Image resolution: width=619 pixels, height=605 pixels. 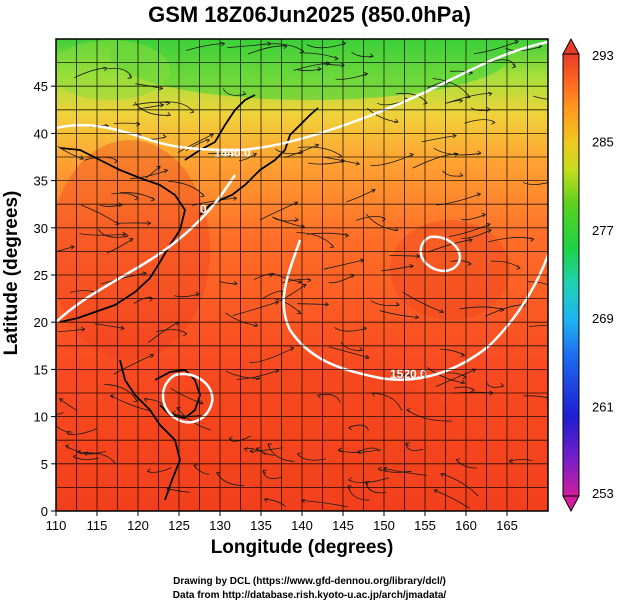 I want to click on x-tick-label: 140, so click(x=302, y=525).